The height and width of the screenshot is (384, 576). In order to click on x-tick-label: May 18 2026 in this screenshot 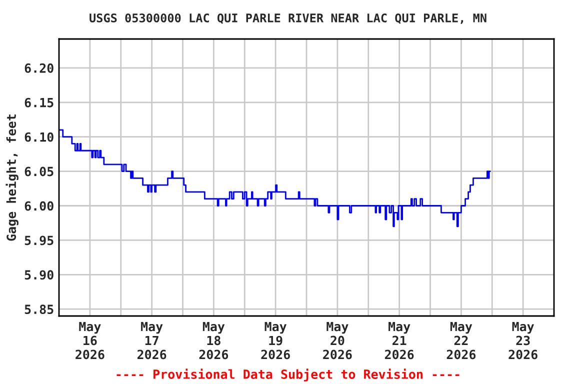, I will do `click(213, 341)`.